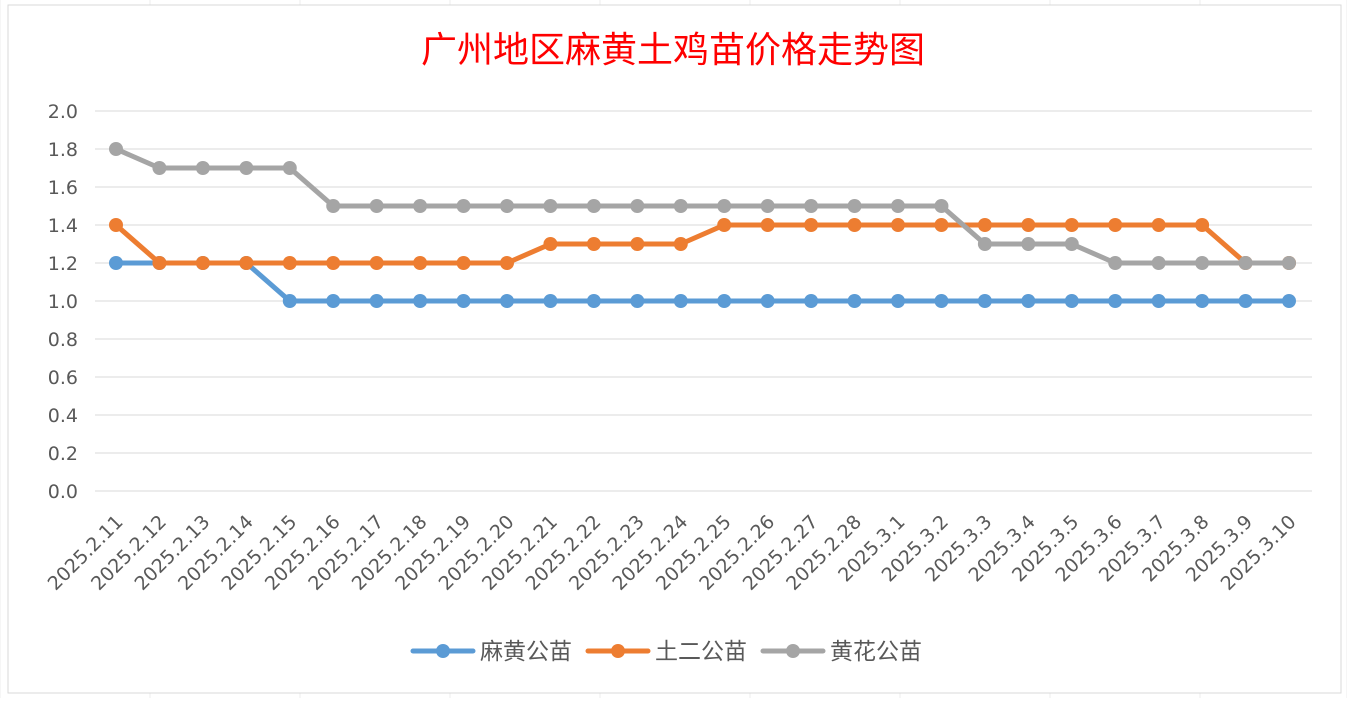  Describe the element at coordinates (63, 340) in the screenshot. I see `y-tick-label: 0.8` at that location.